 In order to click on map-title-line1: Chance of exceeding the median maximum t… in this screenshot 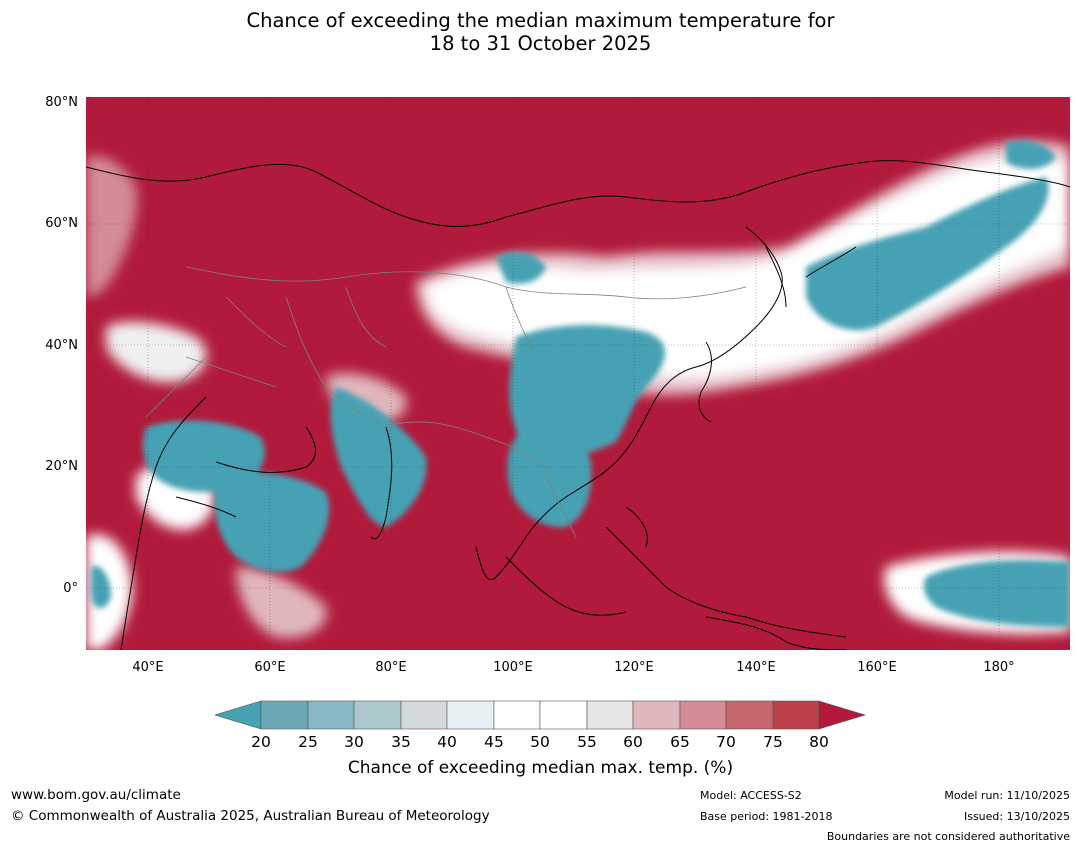, I will do `click(540, 20)`.